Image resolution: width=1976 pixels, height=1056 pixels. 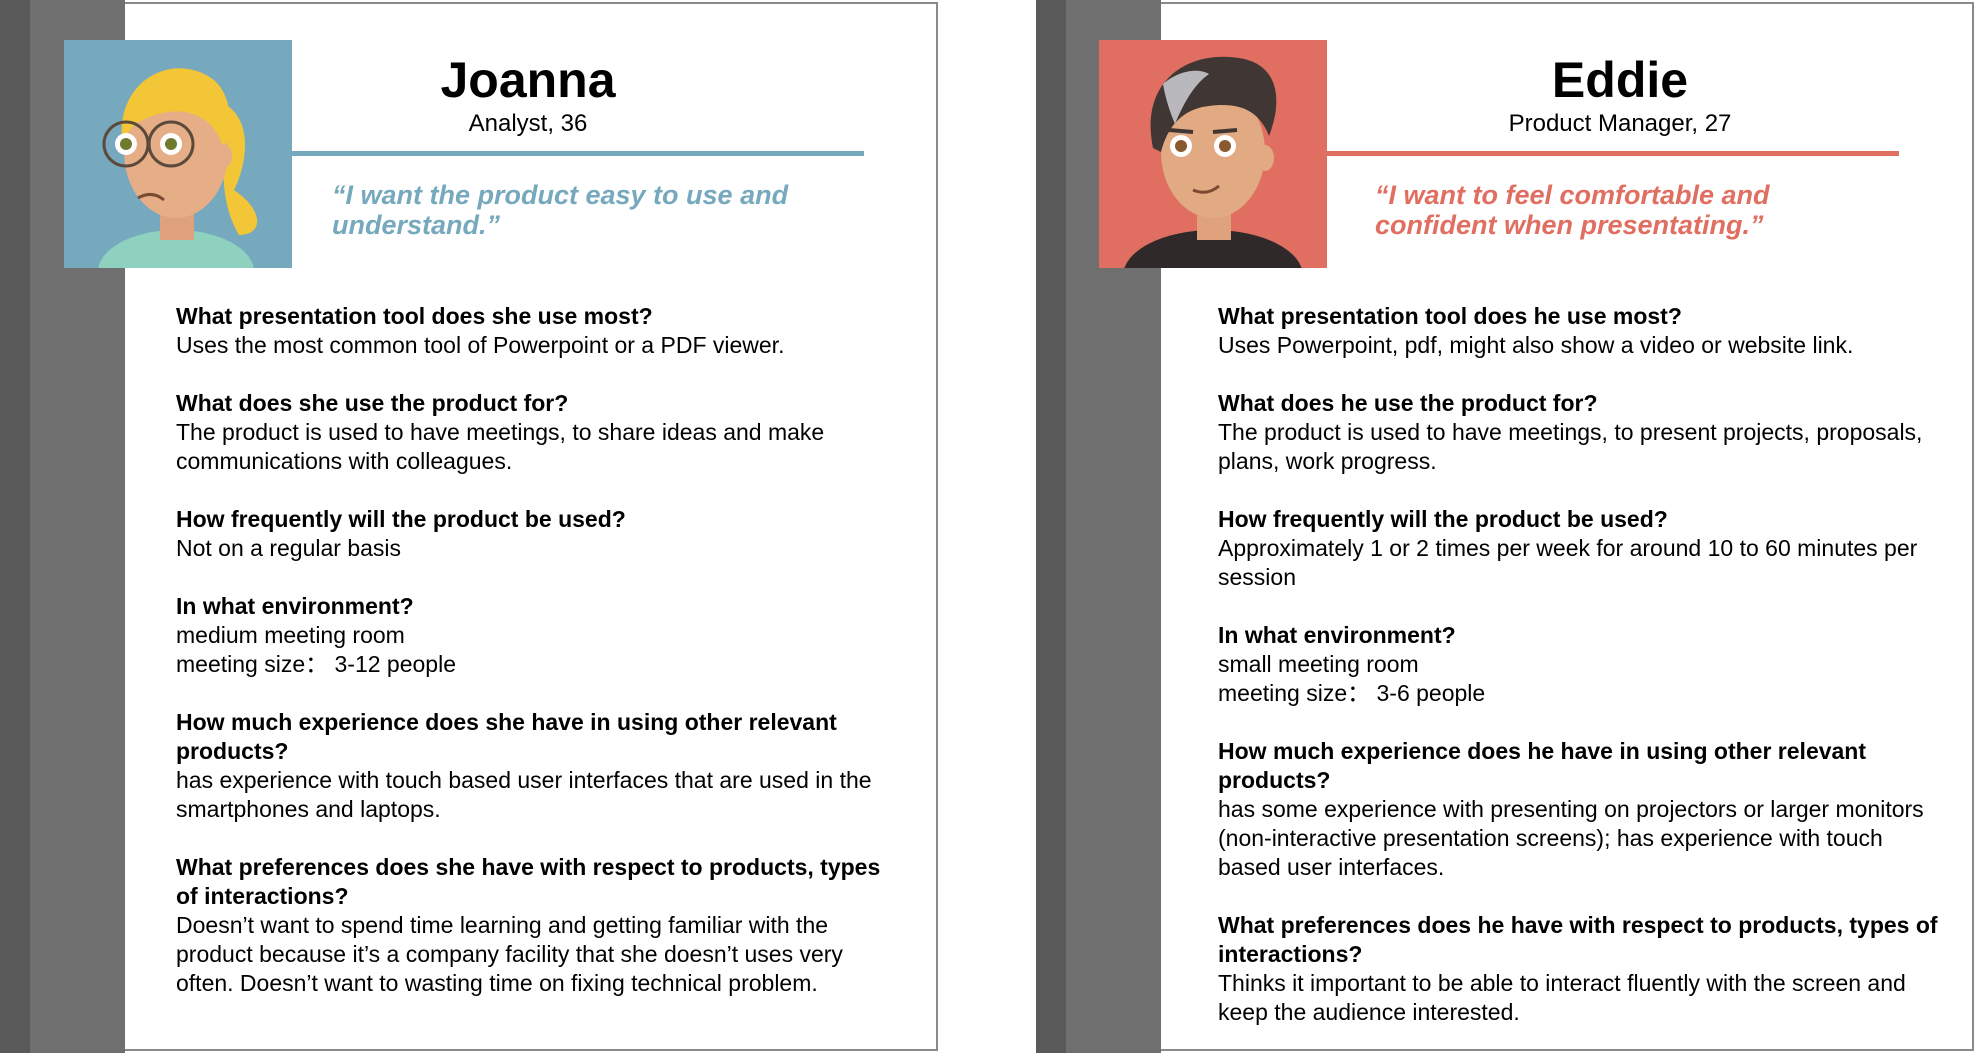 I want to click on woman-blonde-glasses-icon, so click(x=178, y=154).